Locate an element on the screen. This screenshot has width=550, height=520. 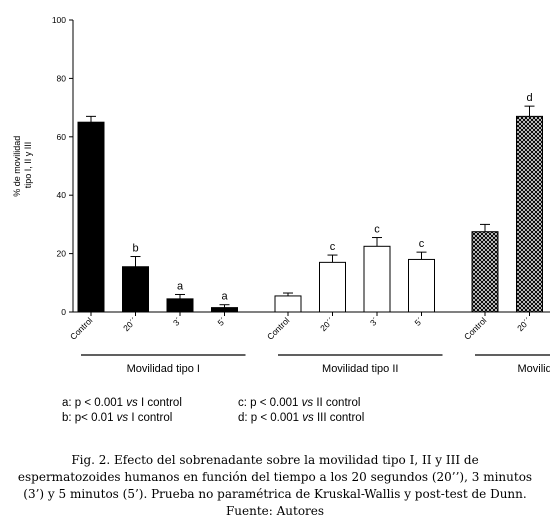
legend-item-a: a: p < 0.001 vs I control is located at coordinates (122, 403).